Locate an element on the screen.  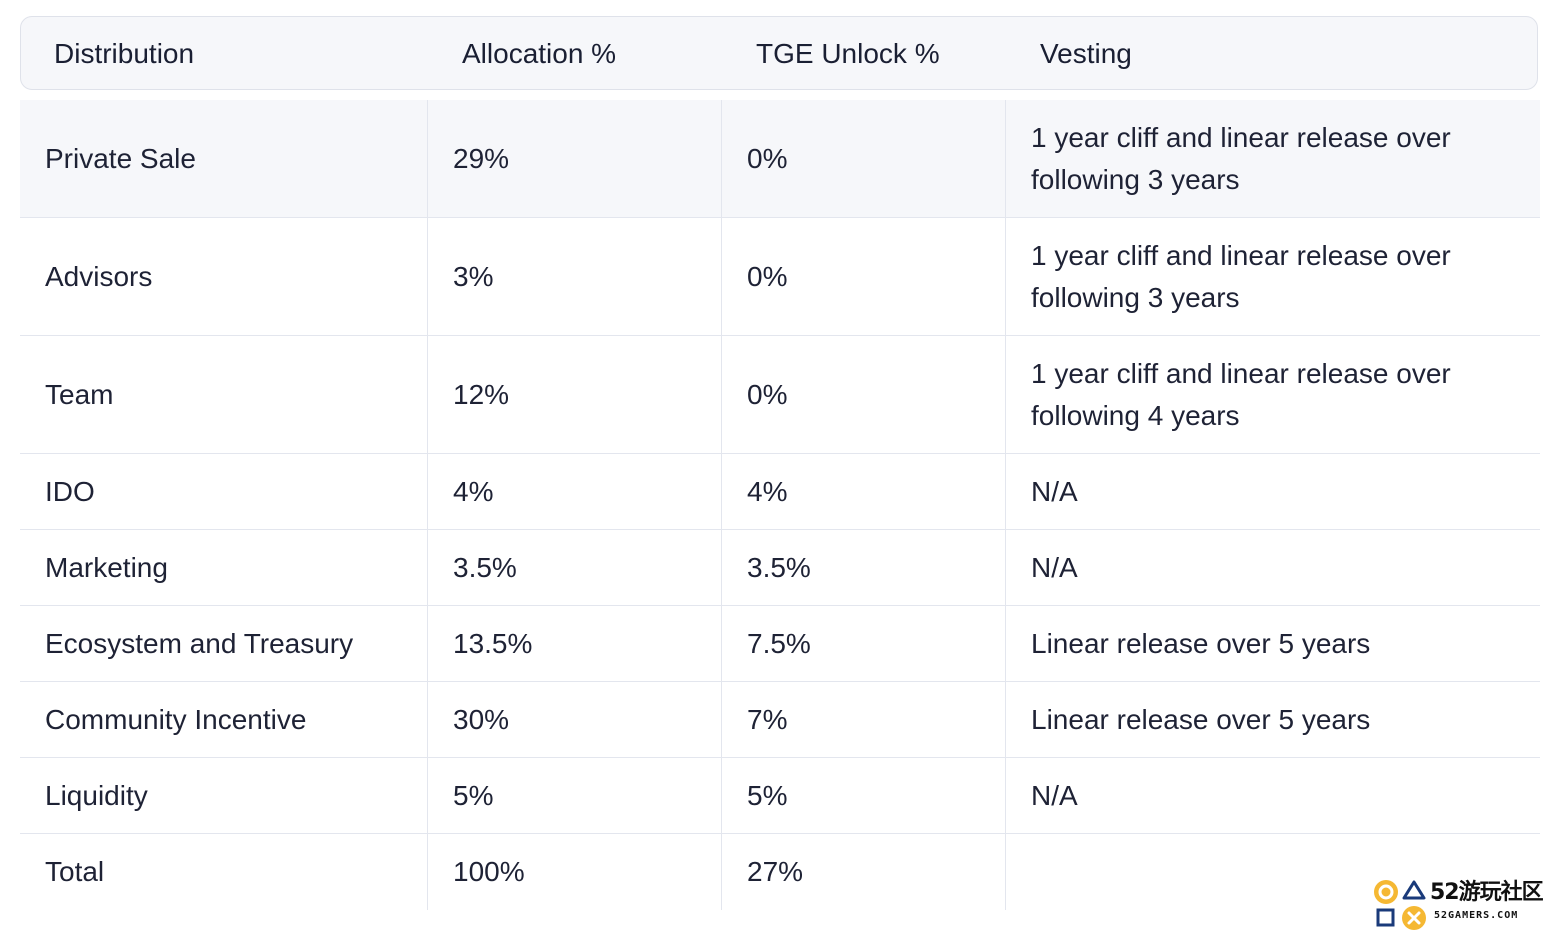
watermark-title: 52游玩社区 is located at coordinates (1487, 892).